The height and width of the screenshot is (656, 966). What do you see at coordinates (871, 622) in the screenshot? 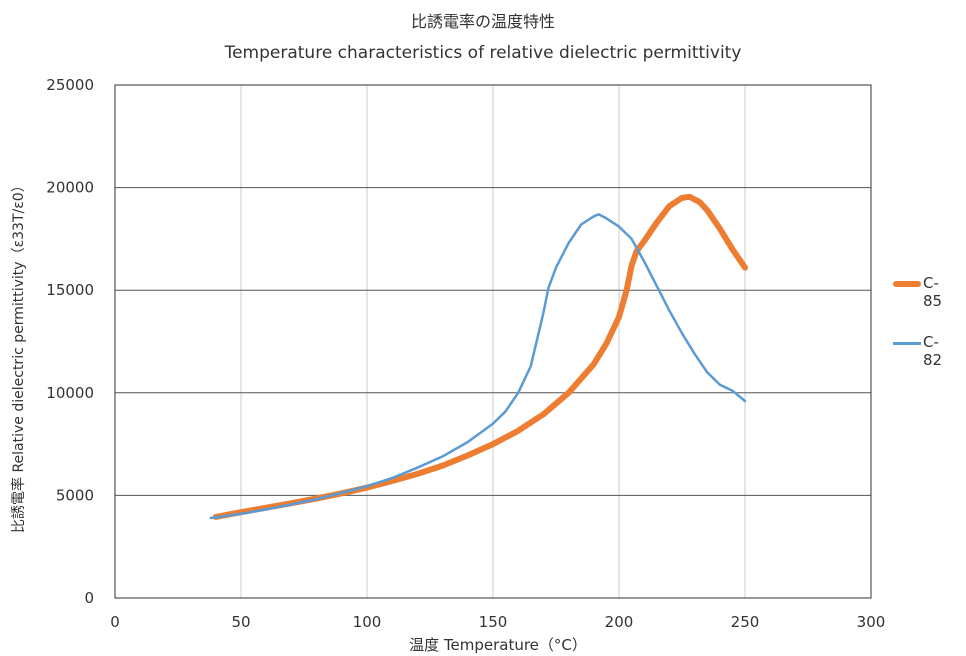
I see `x-tick-label: 300` at bounding box center [871, 622].